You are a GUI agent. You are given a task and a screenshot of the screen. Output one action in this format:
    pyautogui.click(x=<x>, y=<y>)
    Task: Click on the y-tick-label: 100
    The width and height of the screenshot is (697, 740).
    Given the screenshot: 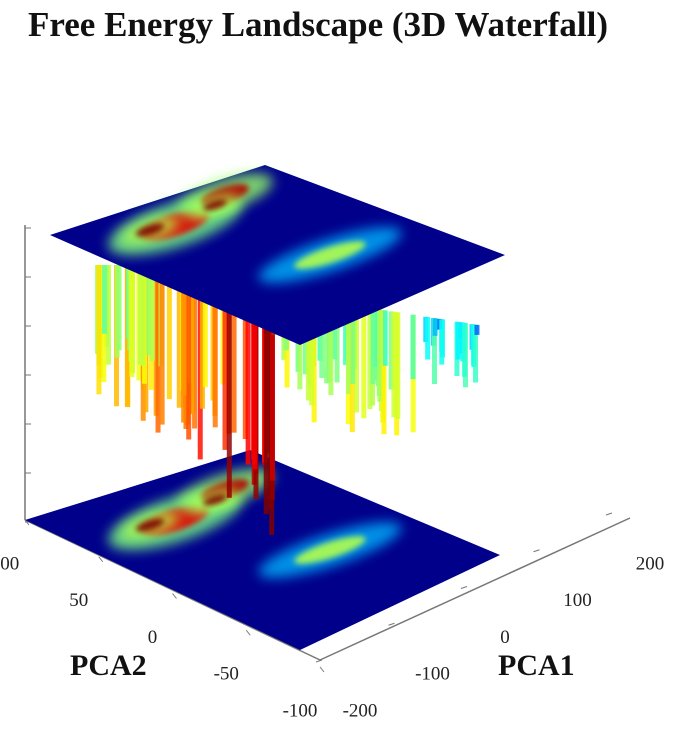 What is the action you would take?
    pyautogui.click(x=9, y=563)
    